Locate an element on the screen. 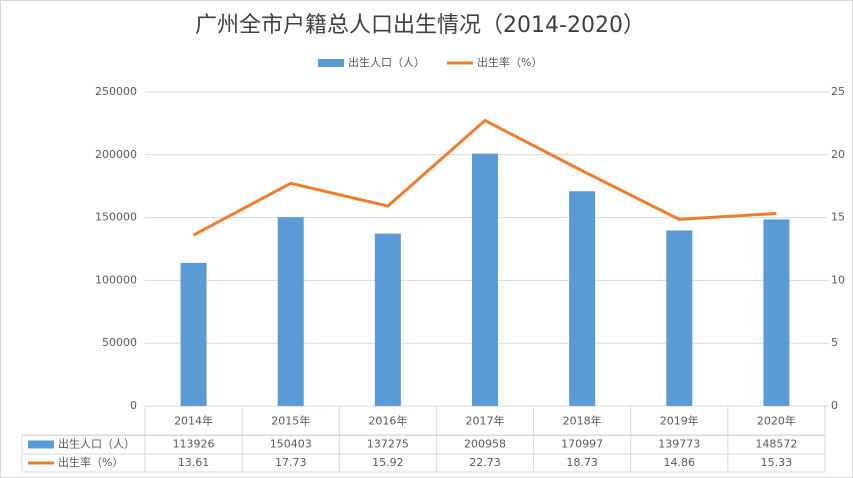 The height and width of the screenshot is (478, 853). table-value: 139773 is located at coordinates (679, 444).